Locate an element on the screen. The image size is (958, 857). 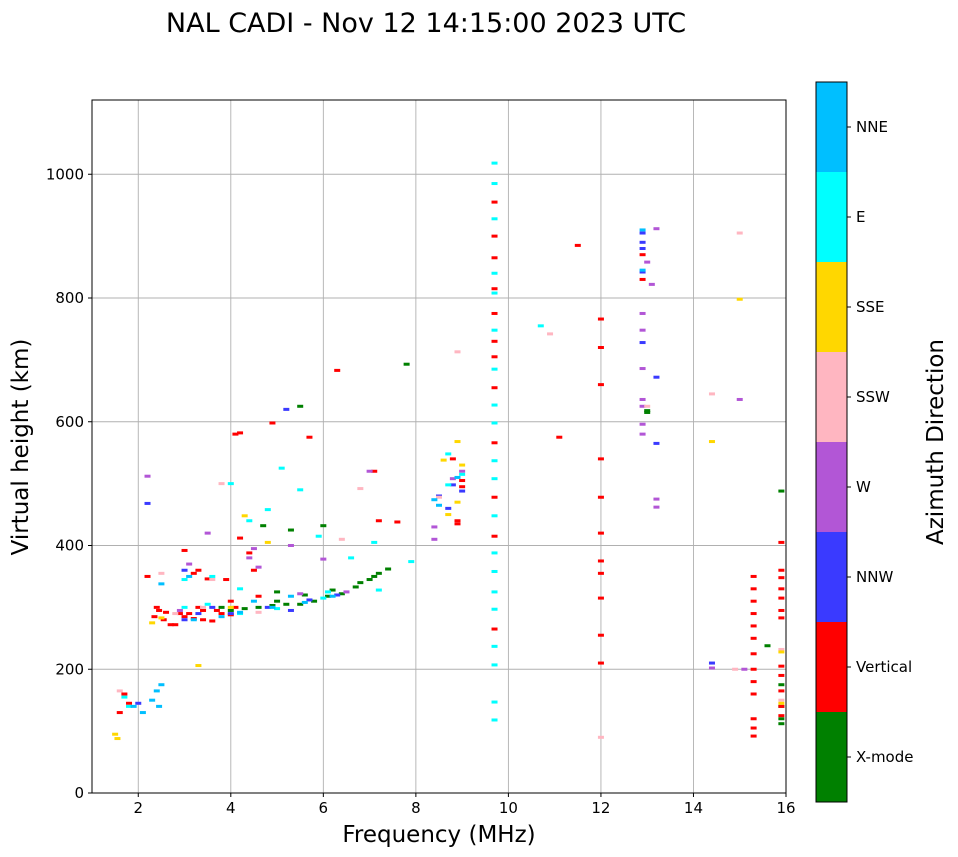
colorbar-segment is located at coordinates (831, 667).